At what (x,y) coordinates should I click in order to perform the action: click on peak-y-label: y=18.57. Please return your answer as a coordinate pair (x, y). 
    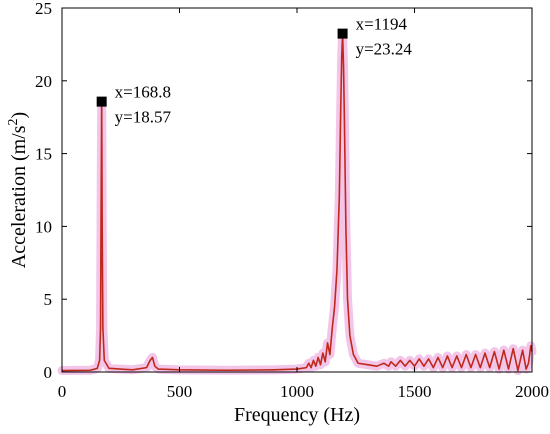
    Looking at the image, I should click on (143, 117).